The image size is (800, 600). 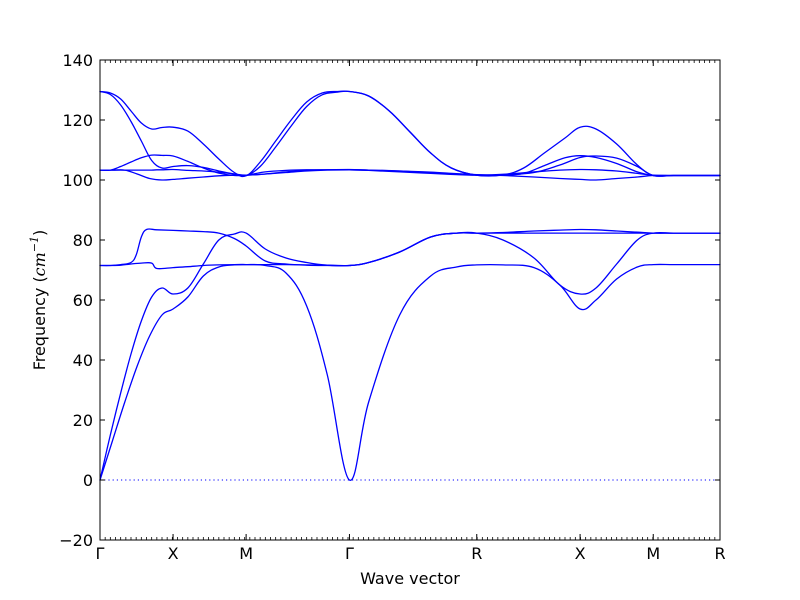 What do you see at coordinates (39, 233) in the screenshot?
I see `y-axis-label-close: )` at bounding box center [39, 233].